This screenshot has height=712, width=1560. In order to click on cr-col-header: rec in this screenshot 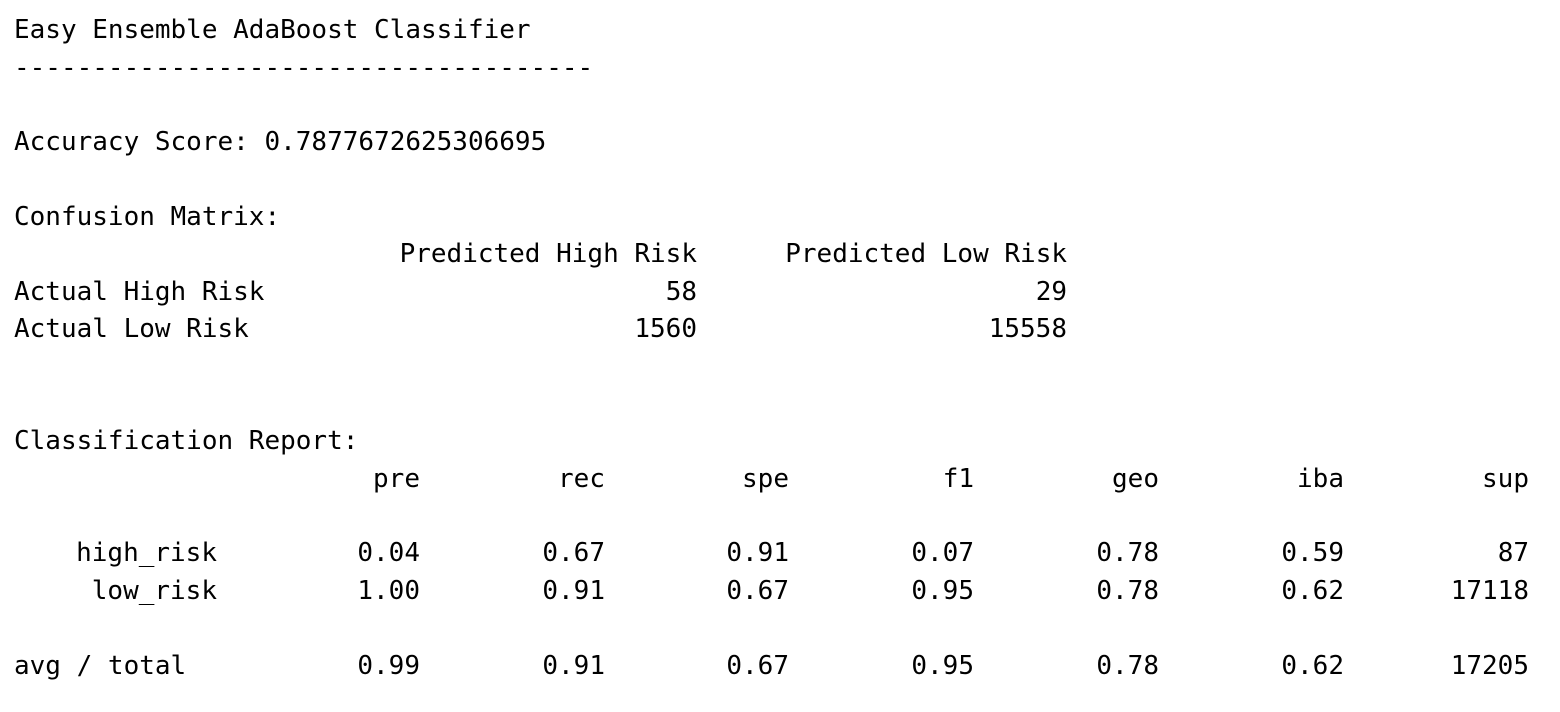, I will do `click(581, 479)`.